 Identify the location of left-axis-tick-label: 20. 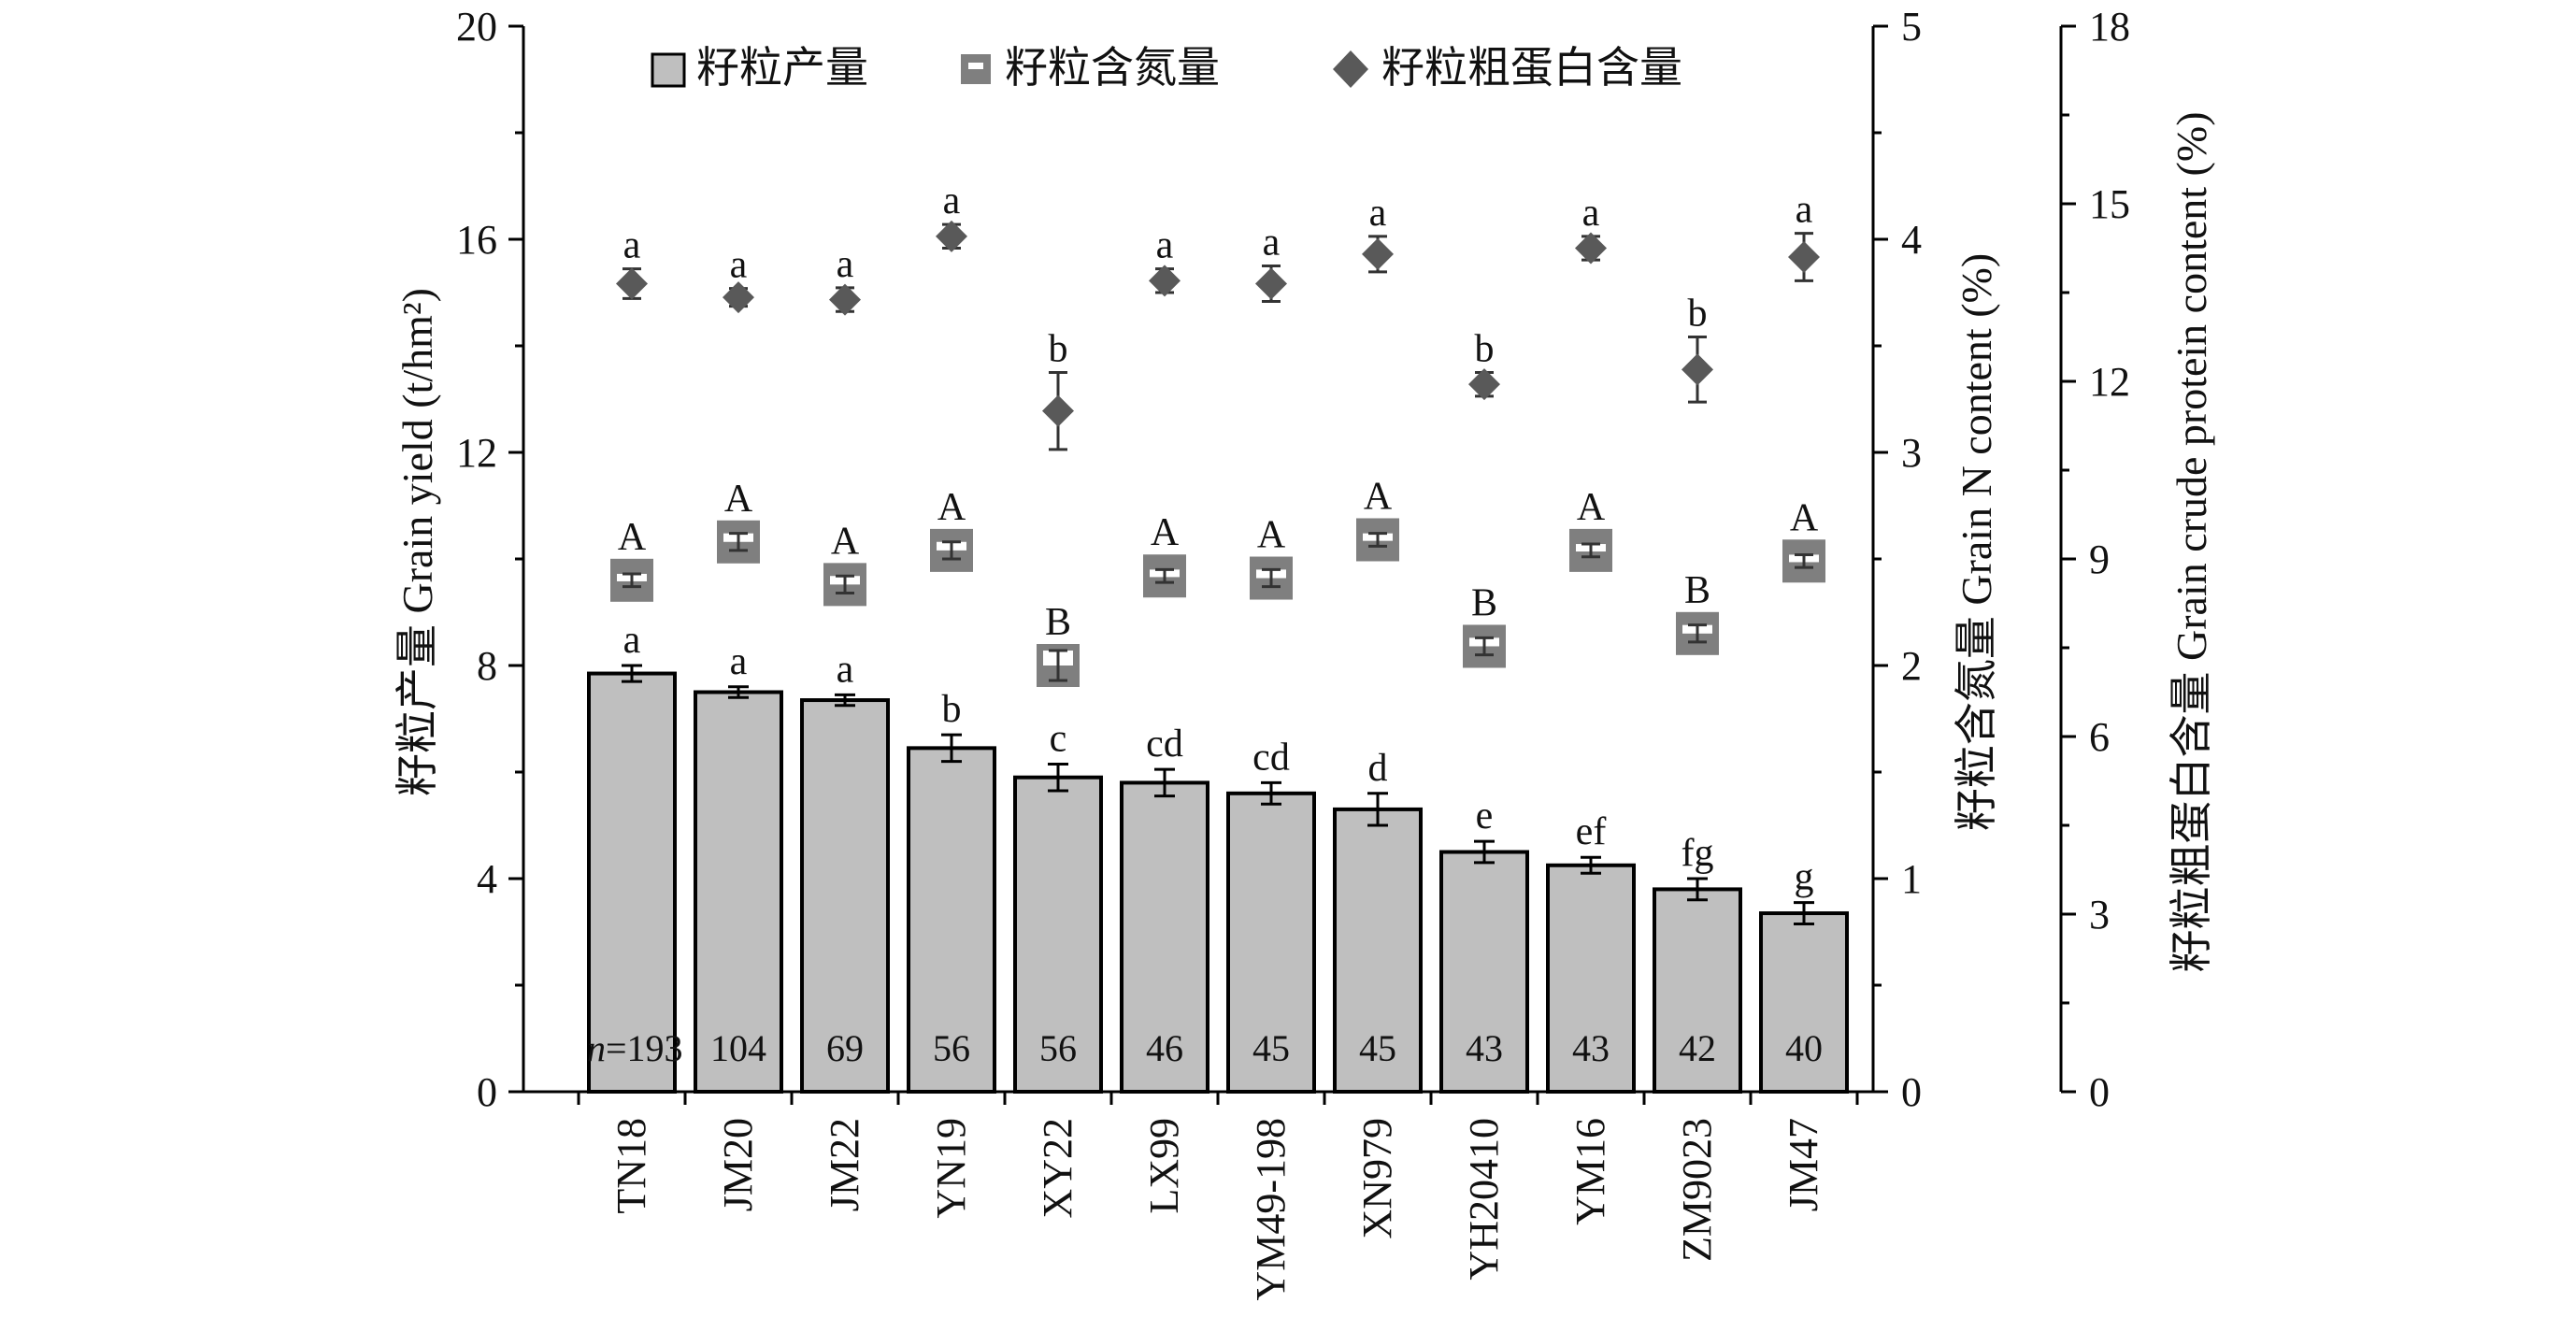
(476, 27).